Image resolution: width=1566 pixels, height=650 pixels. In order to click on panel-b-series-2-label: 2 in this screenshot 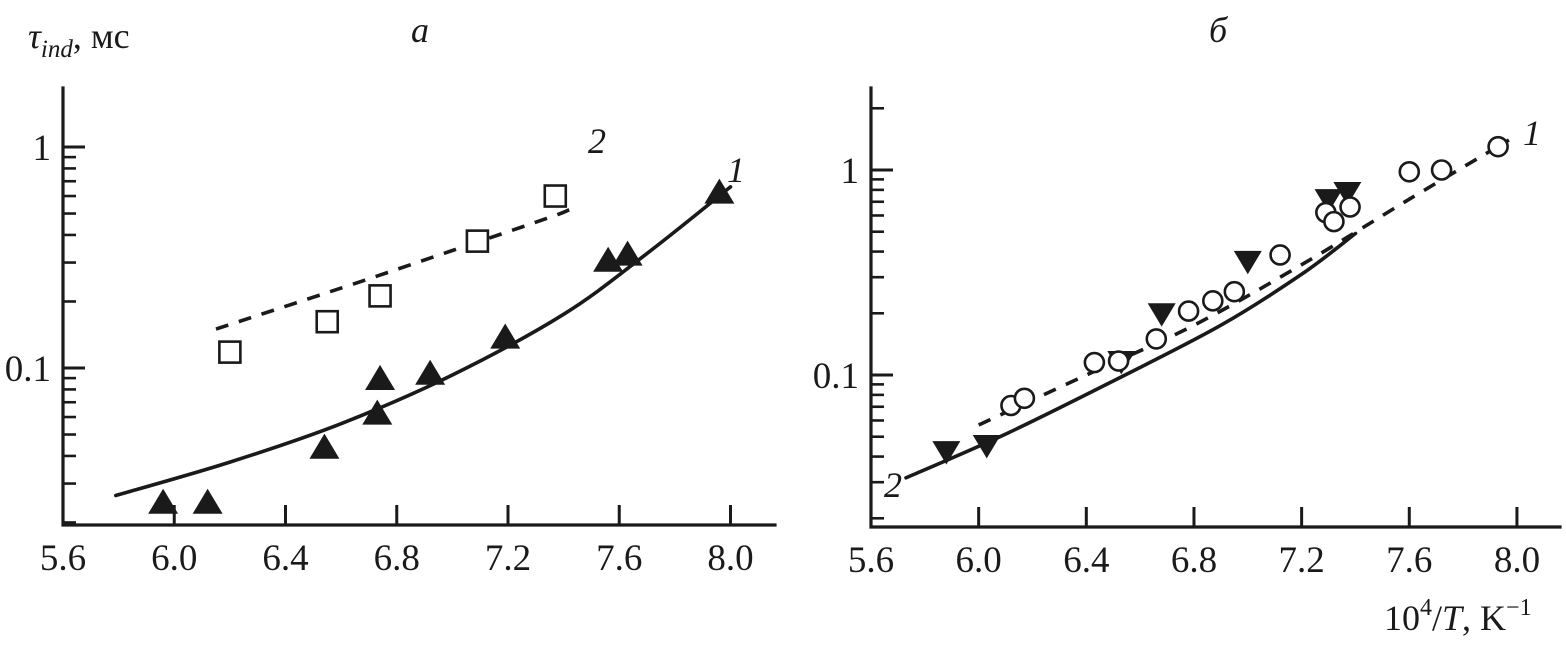, I will do `click(893, 485)`.